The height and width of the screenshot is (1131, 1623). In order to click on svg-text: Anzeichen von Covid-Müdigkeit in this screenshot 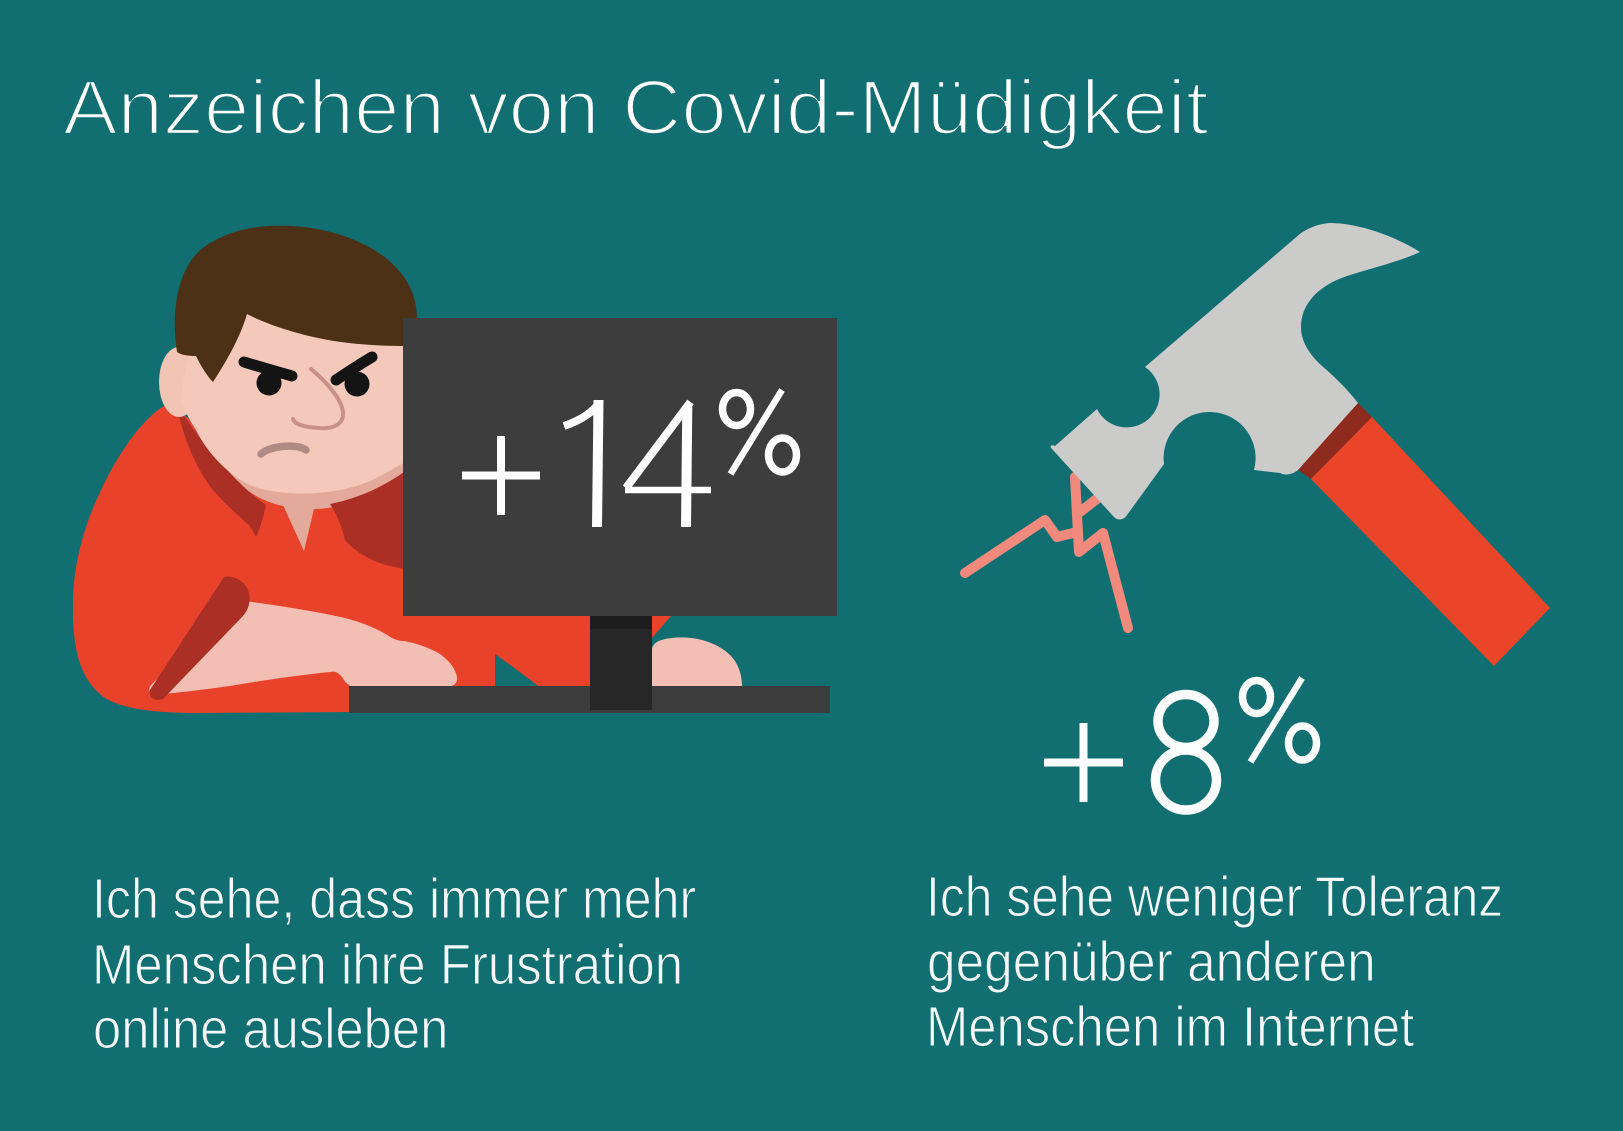, I will do `click(636, 107)`.